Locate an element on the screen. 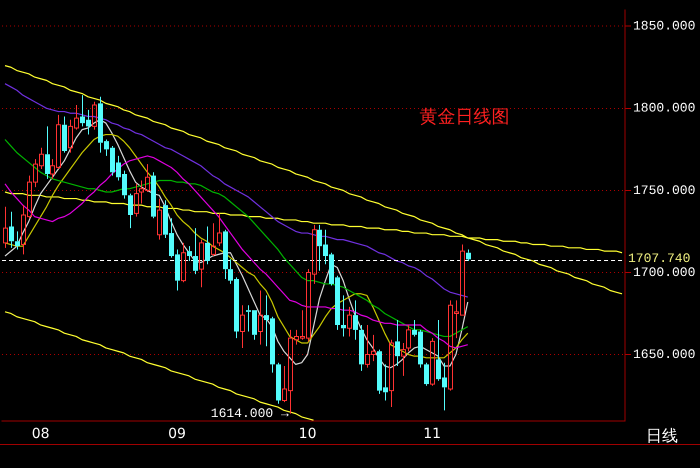  y-tick-label: 1800.000 is located at coordinates (664, 108).